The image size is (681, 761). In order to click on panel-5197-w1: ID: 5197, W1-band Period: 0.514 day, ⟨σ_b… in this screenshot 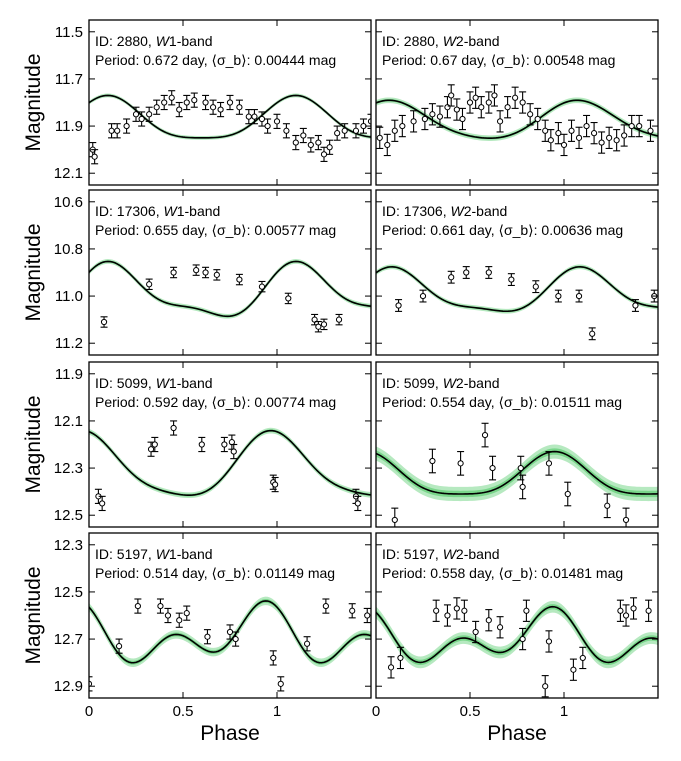, I will do `click(230, 615)`.